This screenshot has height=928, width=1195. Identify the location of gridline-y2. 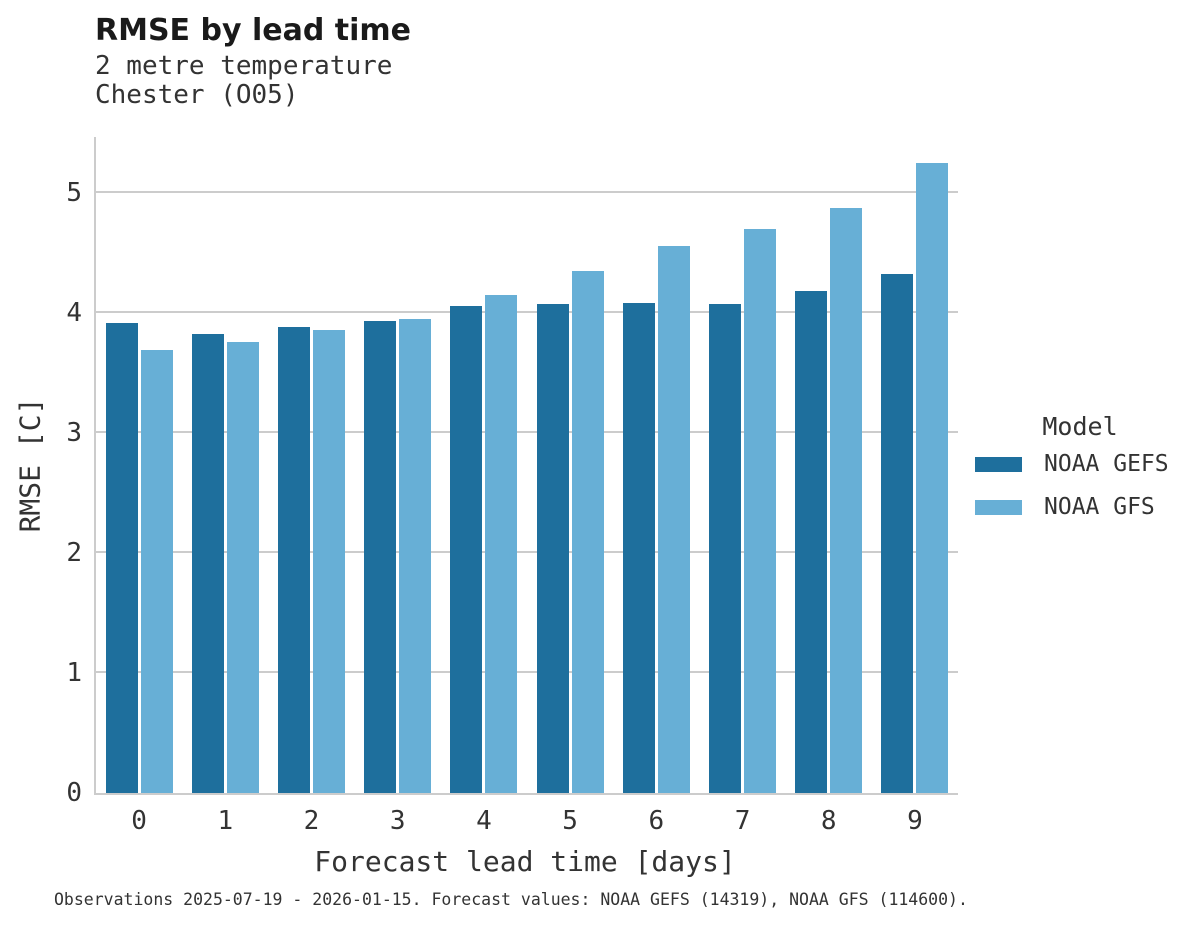
(527, 552).